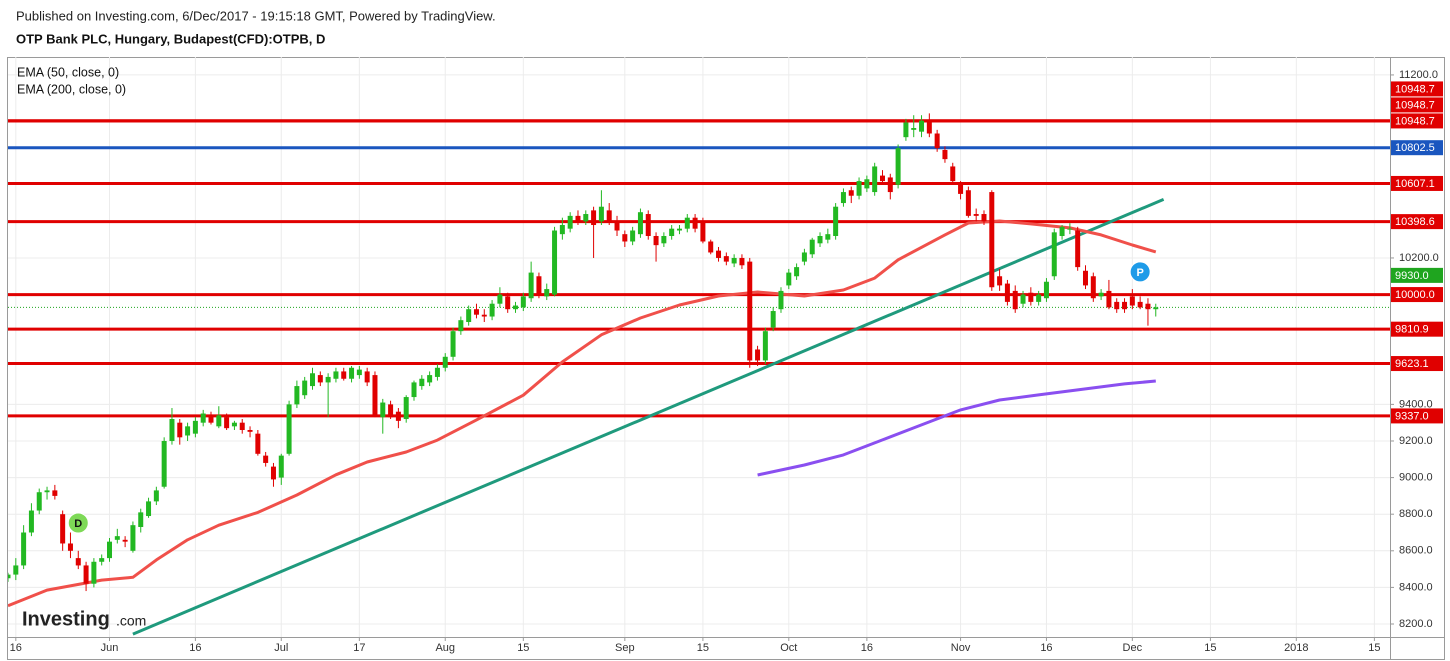 Image resolution: width=1450 pixels, height=661 pixels. Describe the element at coordinates (1412, 416) in the screenshot. I see `level-label: 9337.0` at that location.